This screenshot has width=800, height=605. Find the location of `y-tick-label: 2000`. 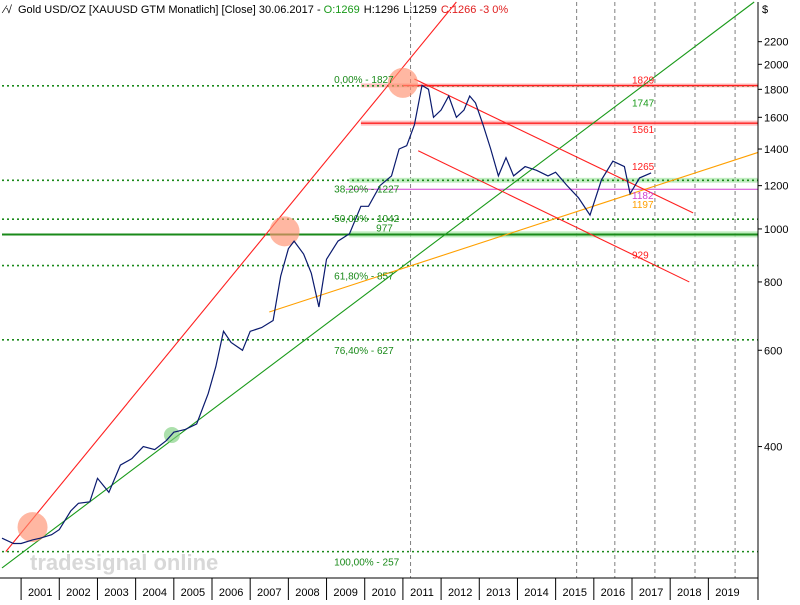

y-tick-label: 2000 is located at coordinates (776, 65).